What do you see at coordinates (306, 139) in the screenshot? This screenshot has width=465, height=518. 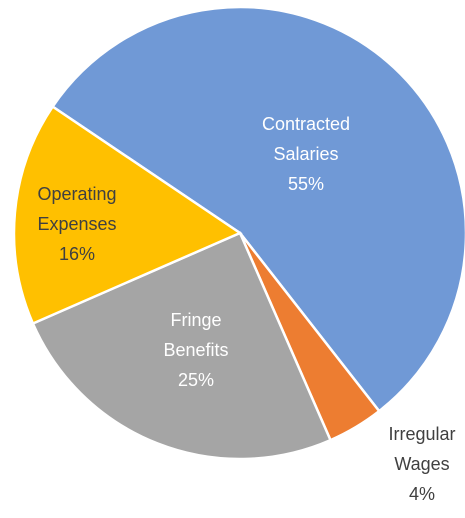 I see `slice-label: Contracted Salaries` at bounding box center [306, 139].